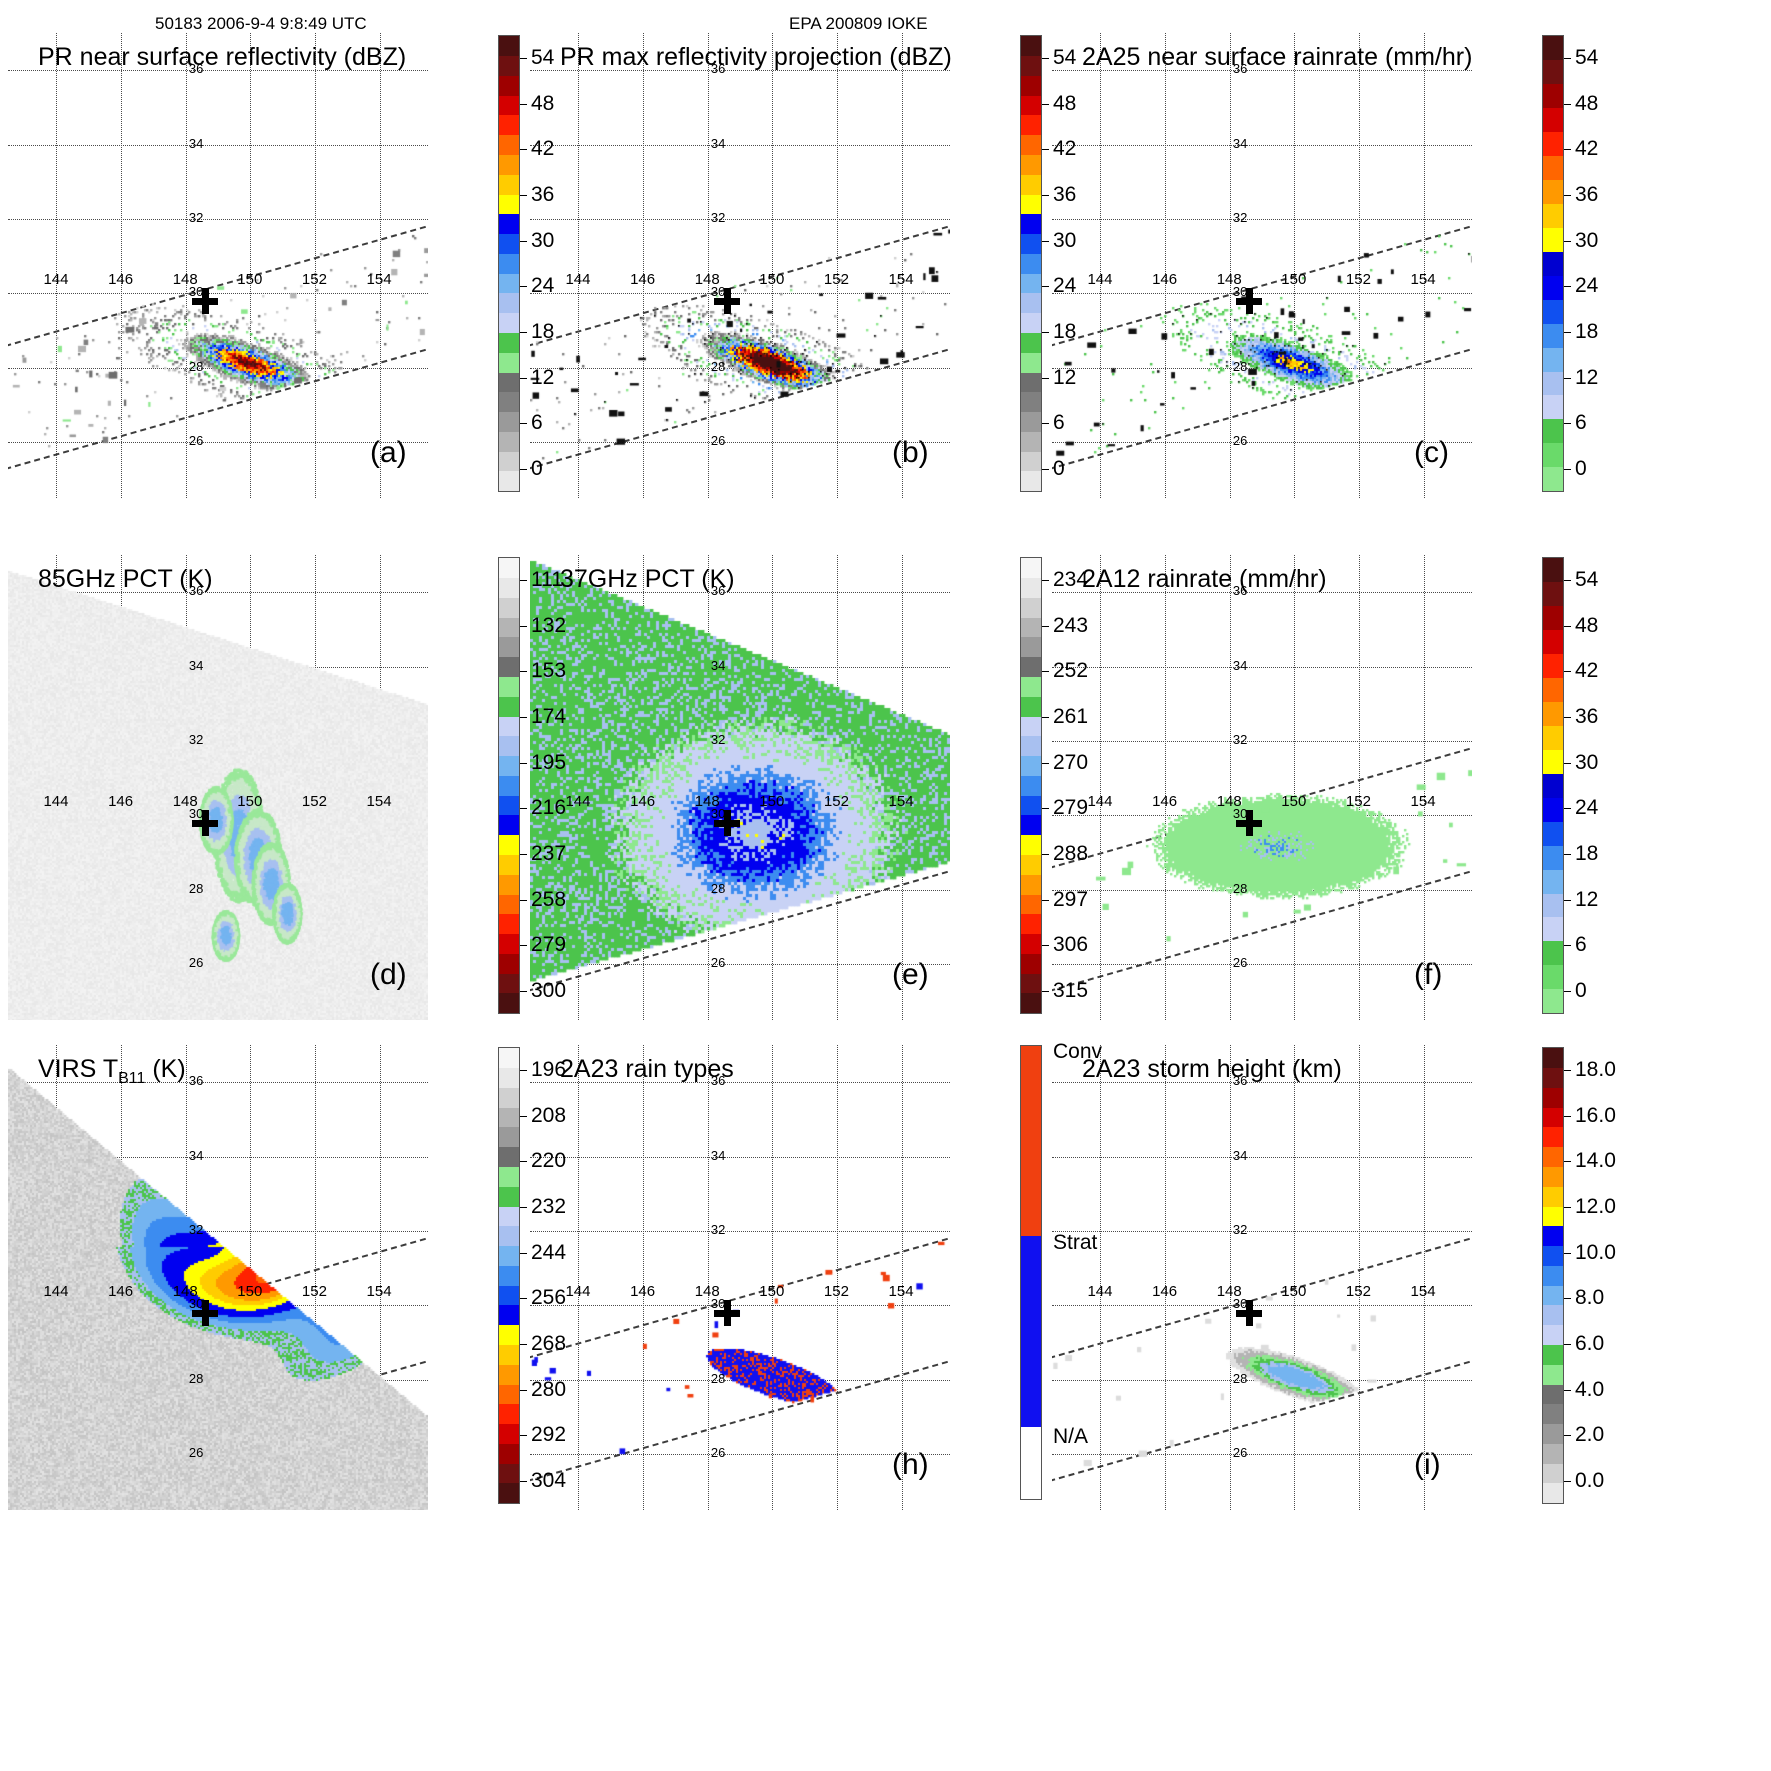  What do you see at coordinates (1587, 286) in the screenshot?
I see `colorbar-tick-label: 24` at bounding box center [1587, 286].